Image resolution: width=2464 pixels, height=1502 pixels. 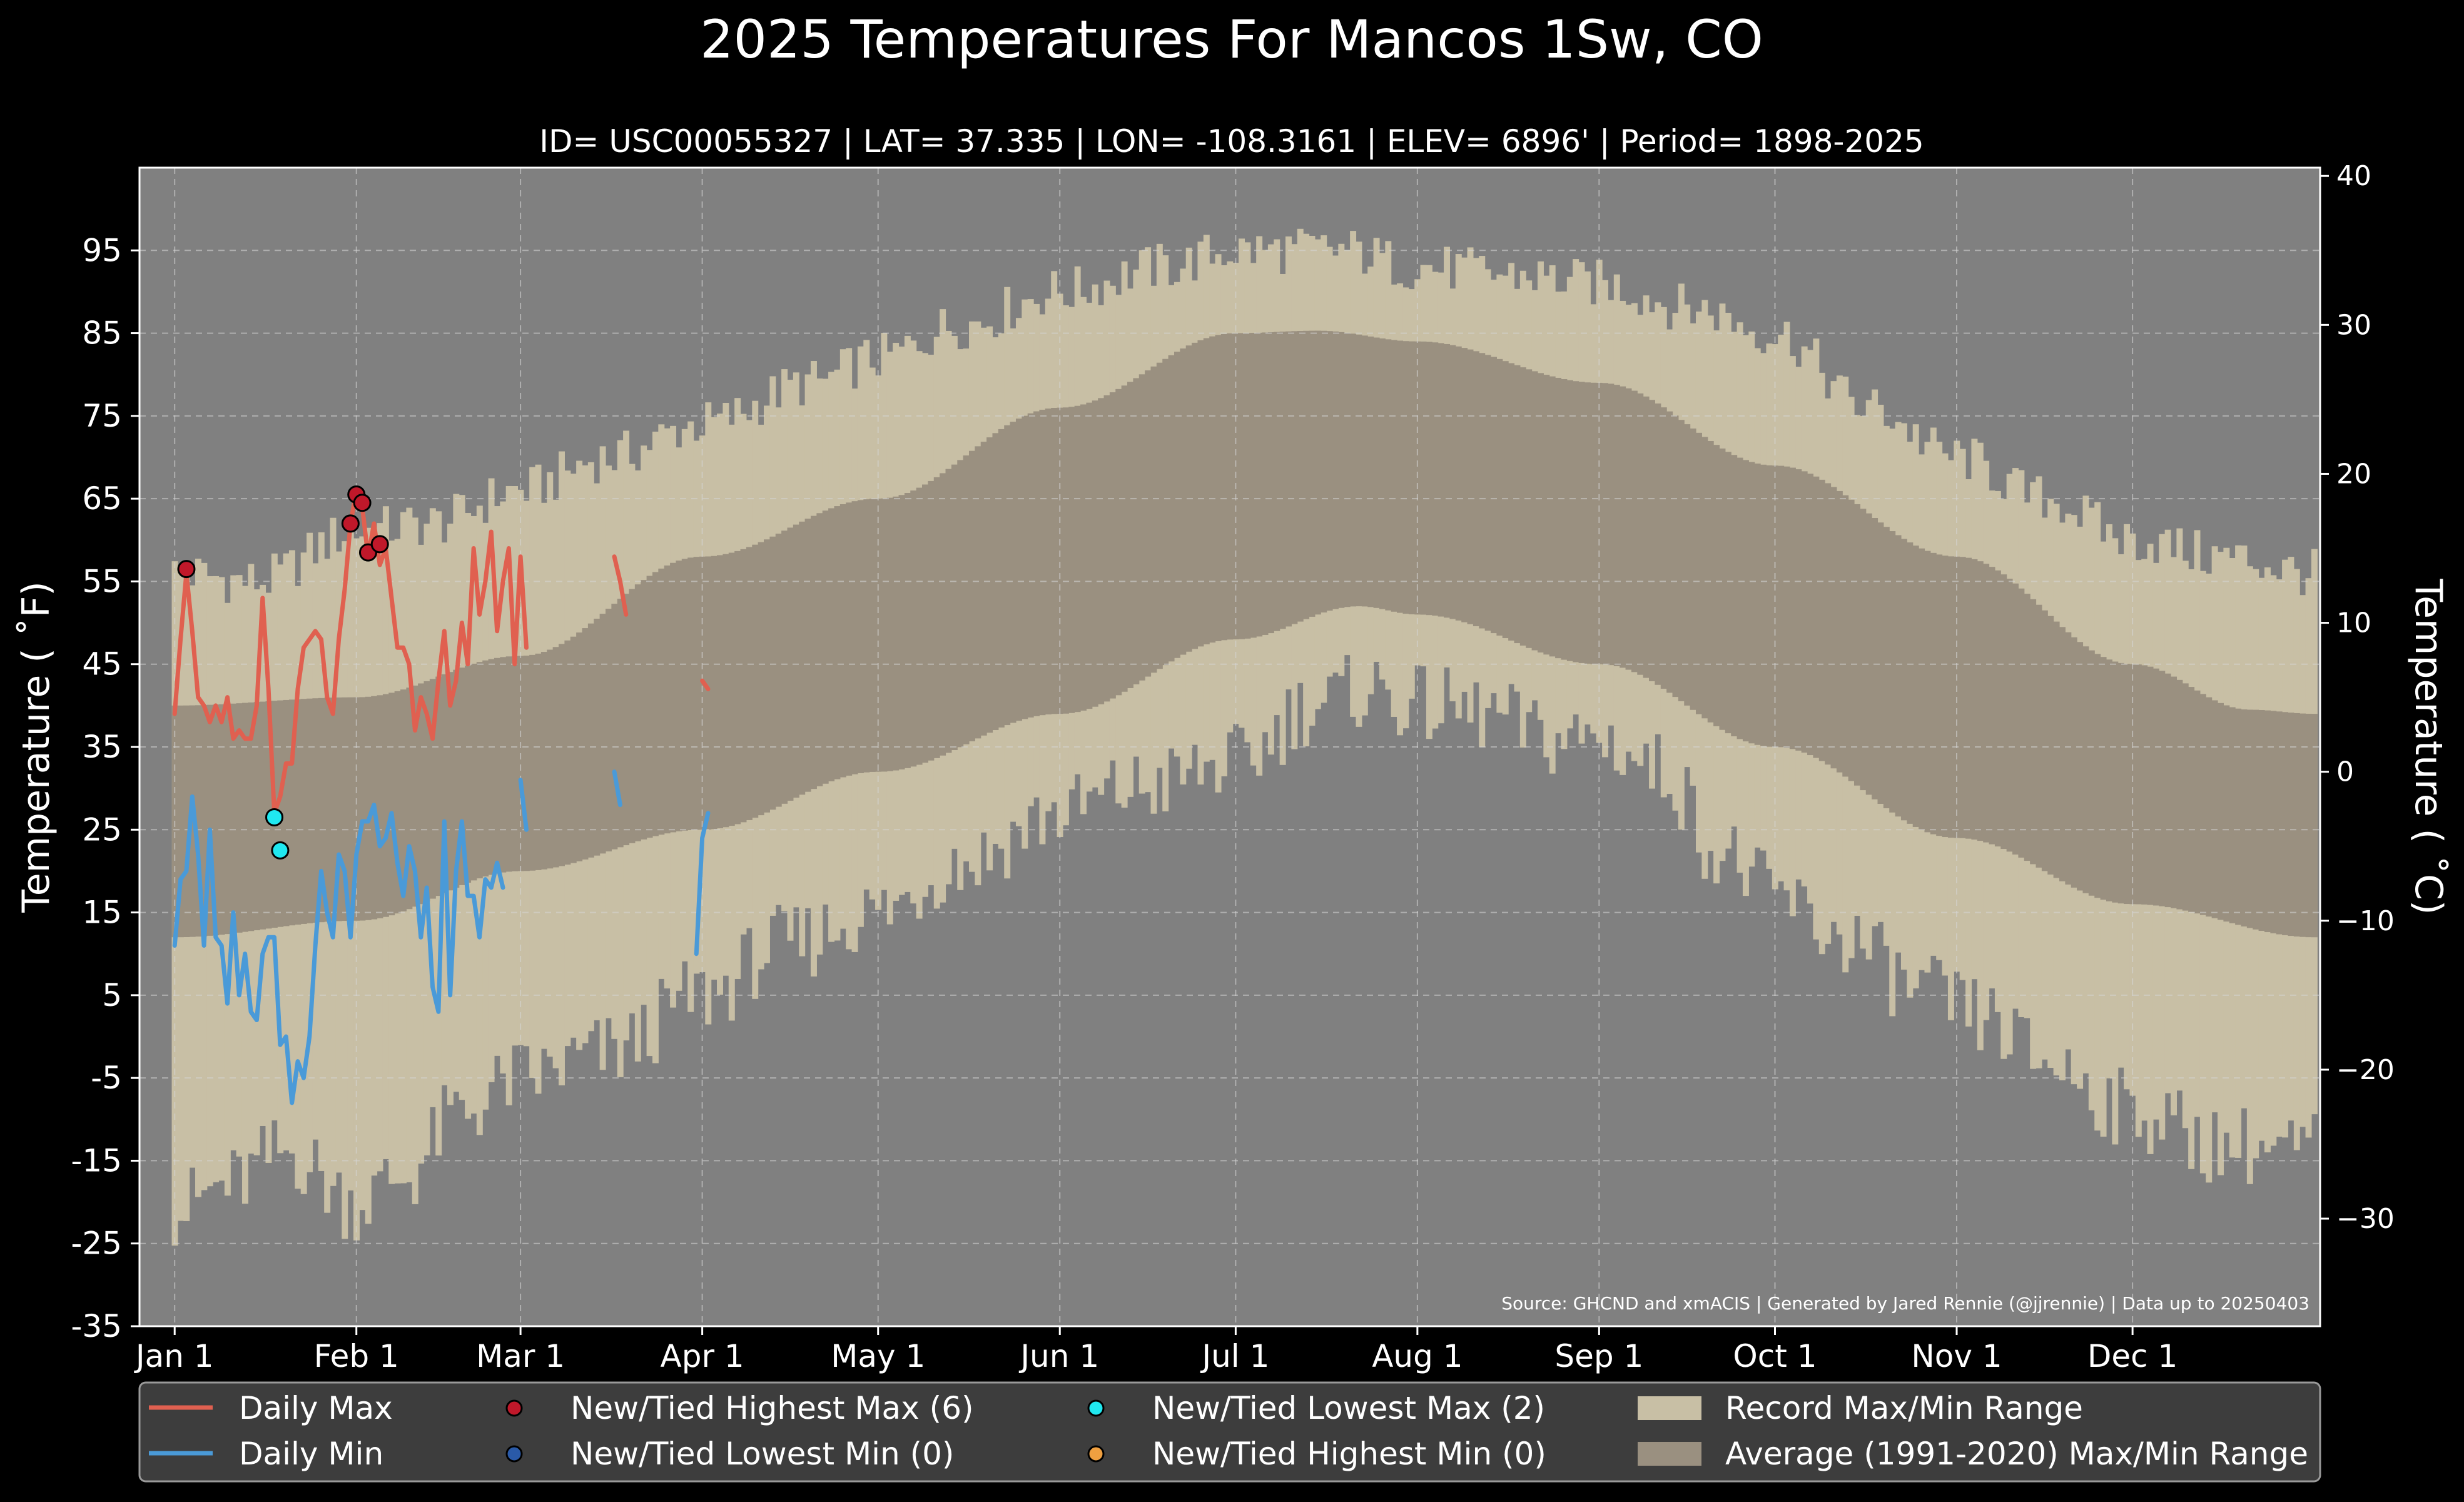 I want to click on highest-max-marker, so click(x=350, y=523).